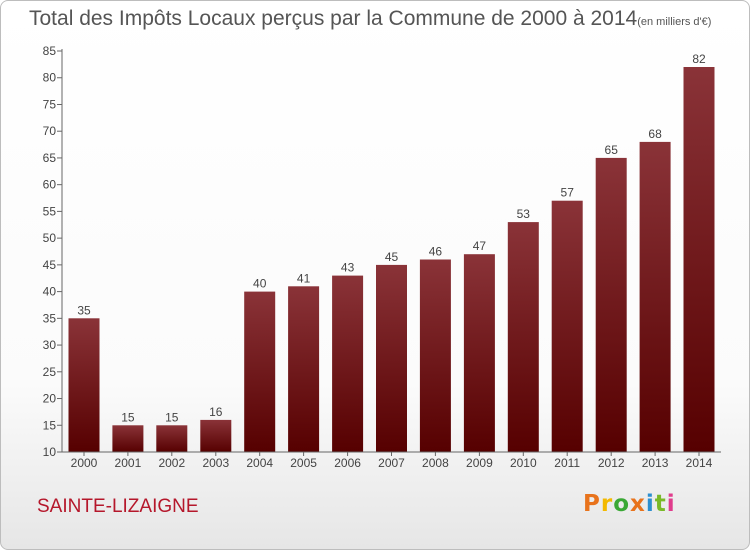 The height and width of the screenshot is (550, 750). What do you see at coordinates (660, 504) in the screenshot?
I see `logo-letter: t` at bounding box center [660, 504].